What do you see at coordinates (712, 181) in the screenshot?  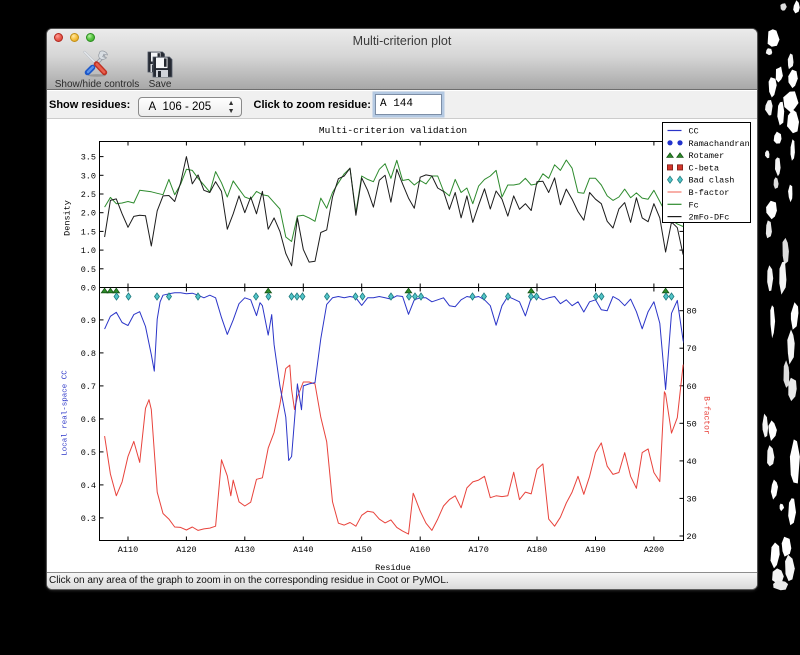 I see `svg-text: Bad clash` at bounding box center [712, 181].